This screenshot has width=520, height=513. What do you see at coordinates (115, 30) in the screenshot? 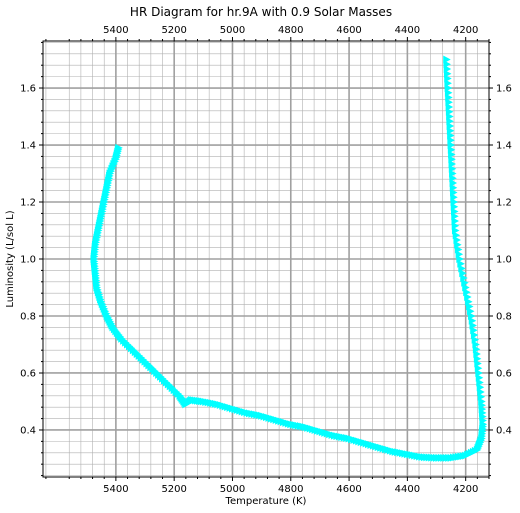
I see `x-tick-label-top: 5400` at bounding box center [115, 30].